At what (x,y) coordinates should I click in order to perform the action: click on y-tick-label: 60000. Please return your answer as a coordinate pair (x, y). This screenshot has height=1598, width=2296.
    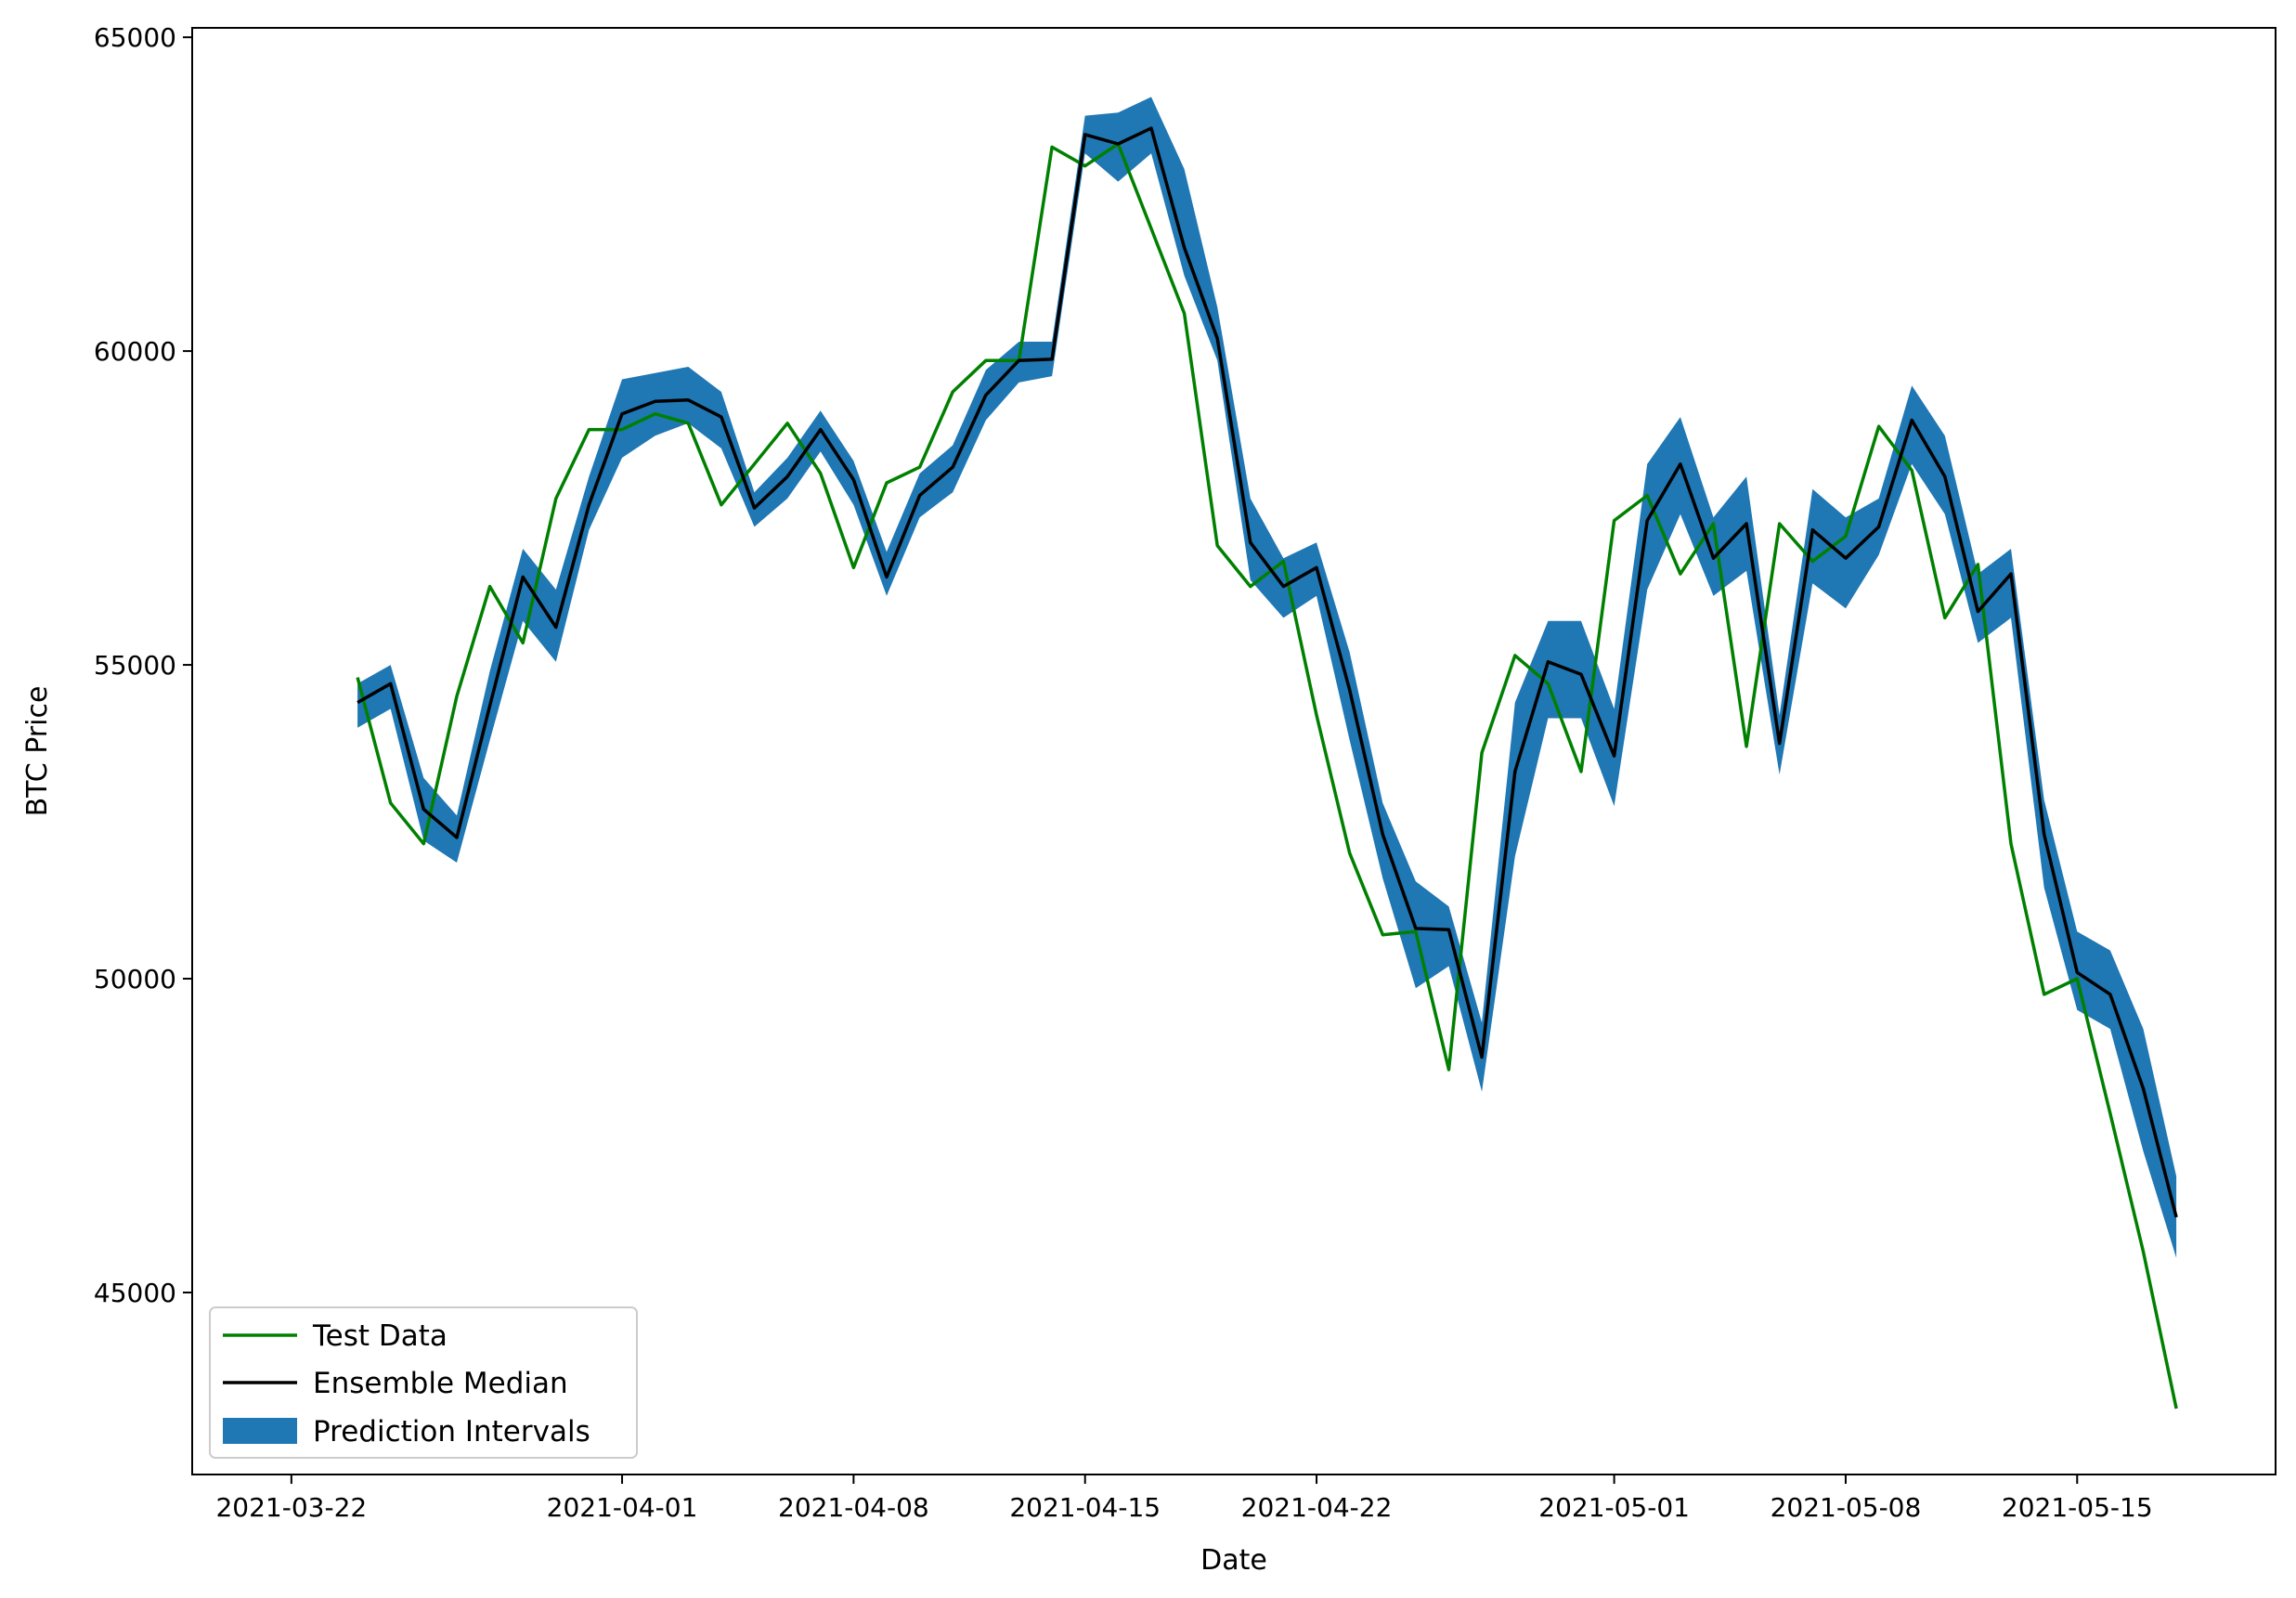
    Looking at the image, I should click on (135, 351).